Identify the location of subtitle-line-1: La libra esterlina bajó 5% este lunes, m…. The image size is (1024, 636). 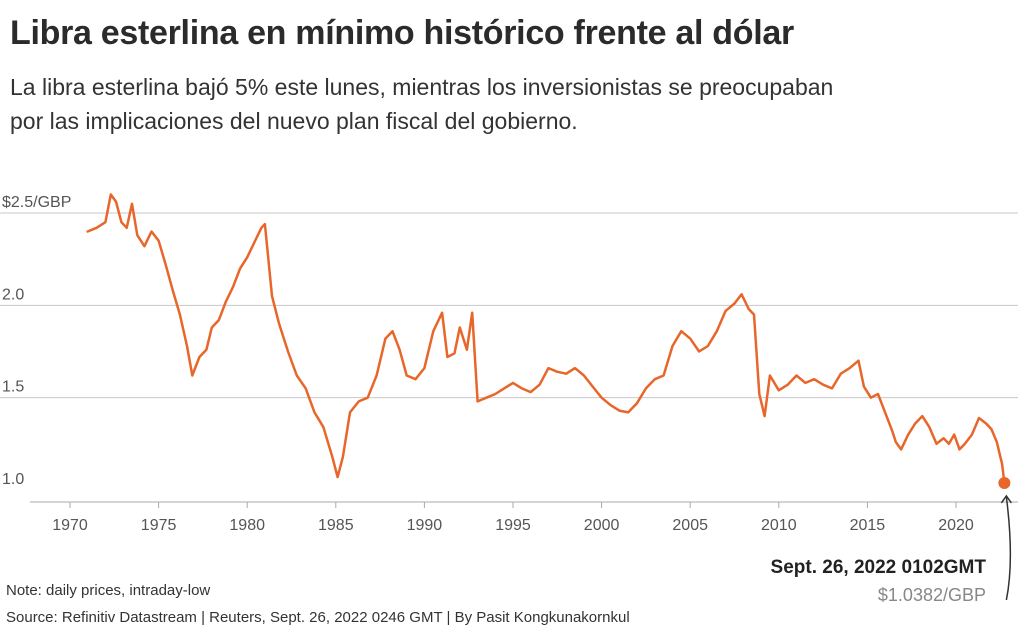
(422, 87).